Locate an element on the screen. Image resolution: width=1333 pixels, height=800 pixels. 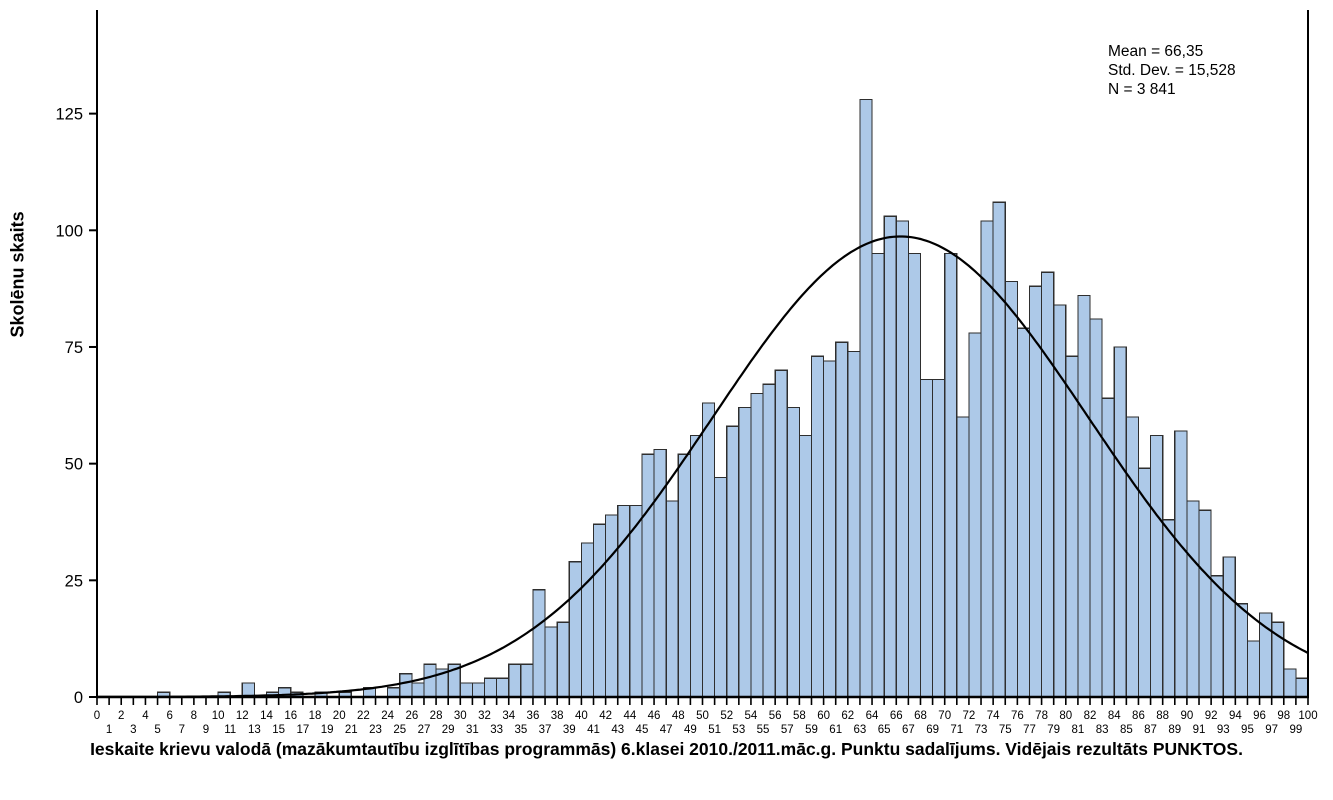
x-tick-label: 92 is located at coordinates (1211, 716).